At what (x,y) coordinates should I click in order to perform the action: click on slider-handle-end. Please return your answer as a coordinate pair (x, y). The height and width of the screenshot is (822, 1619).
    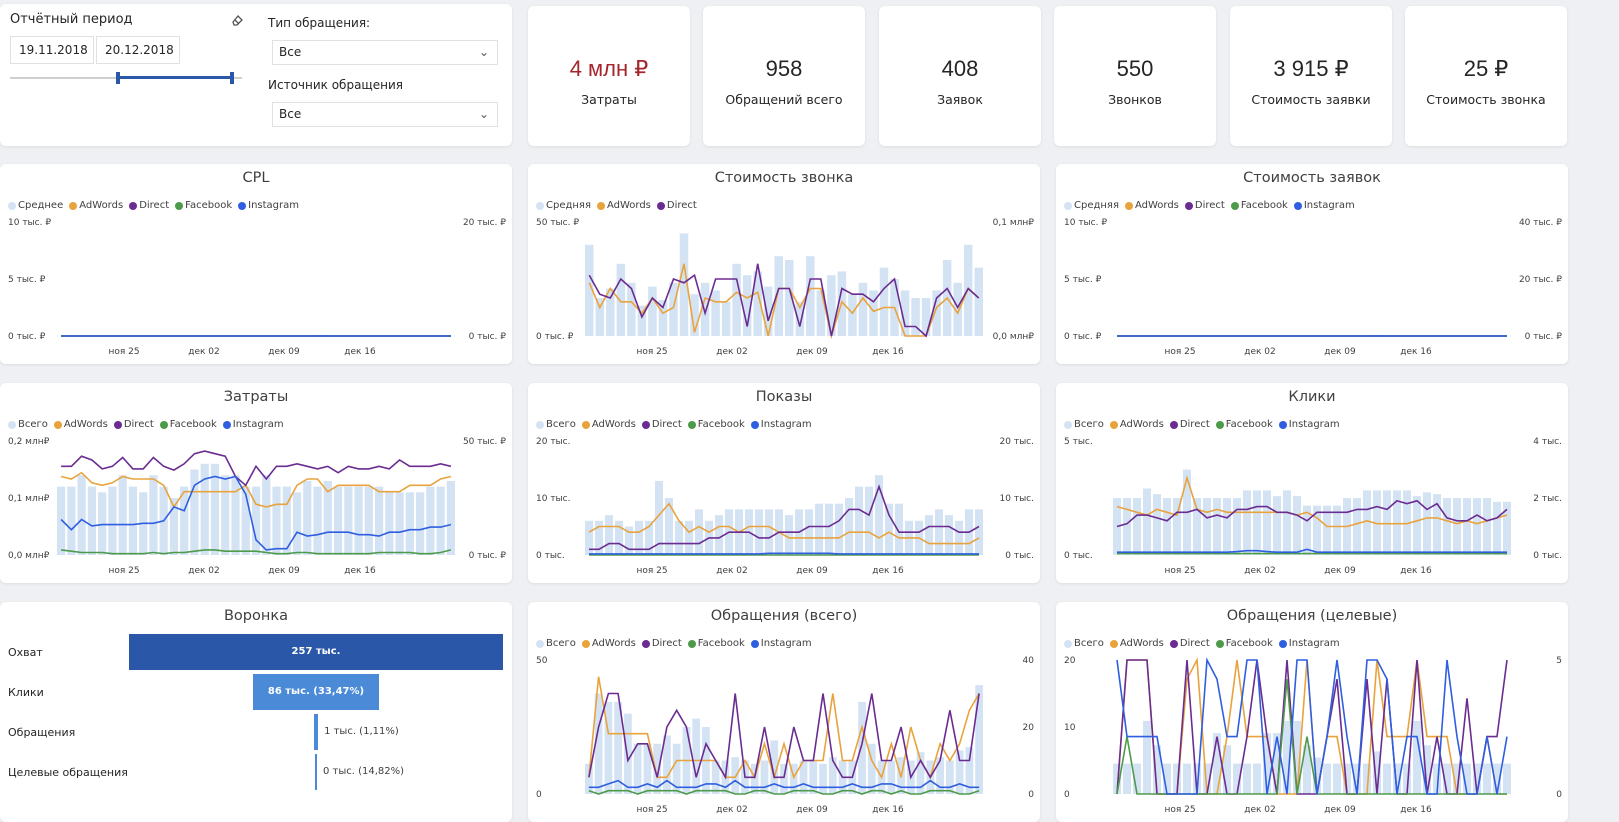
    Looking at the image, I should click on (232, 78).